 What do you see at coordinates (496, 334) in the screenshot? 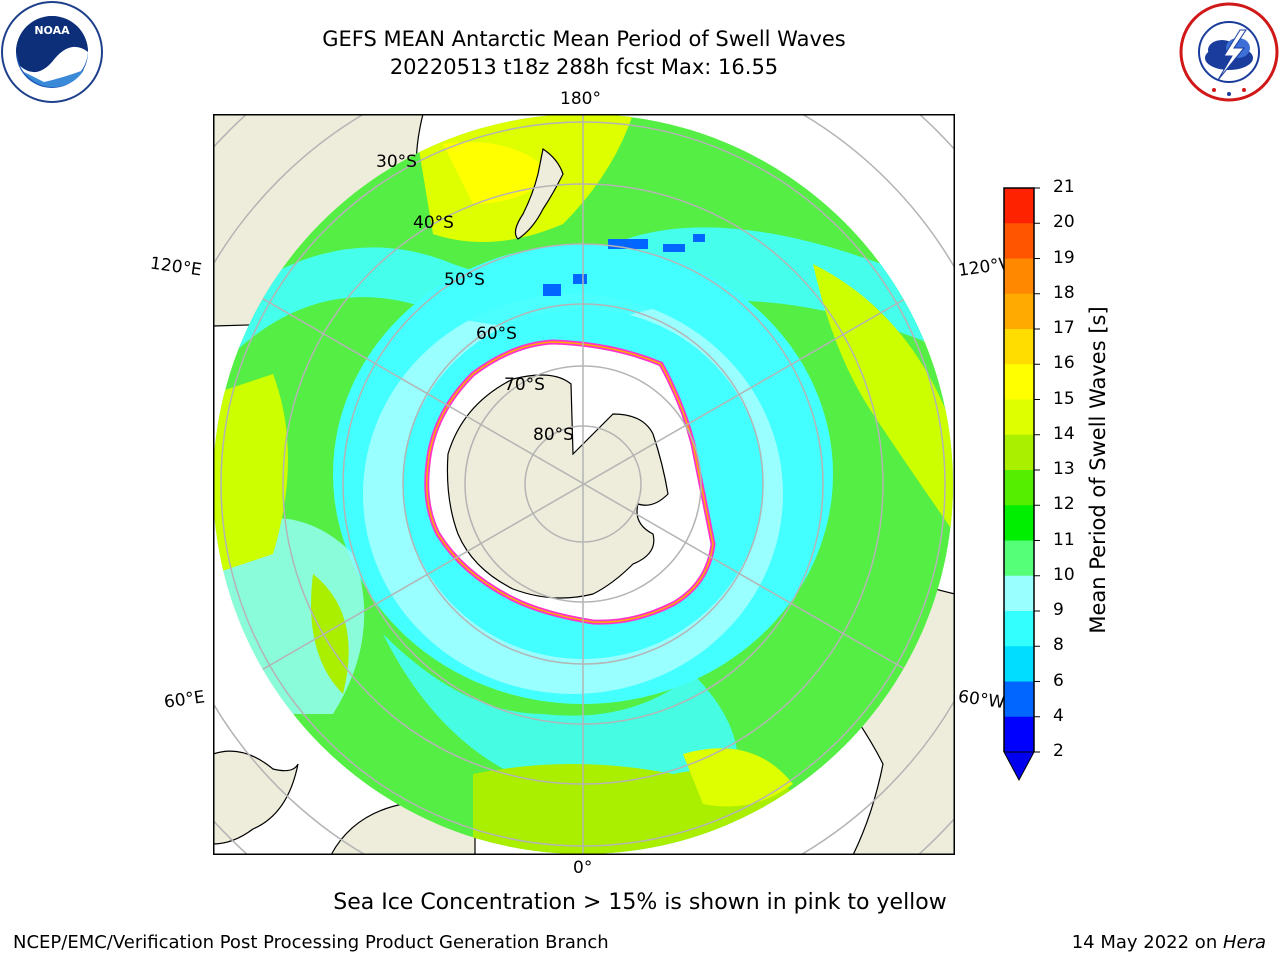
I see `lat-label-60s: 60°S` at bounding box center [496, 334].